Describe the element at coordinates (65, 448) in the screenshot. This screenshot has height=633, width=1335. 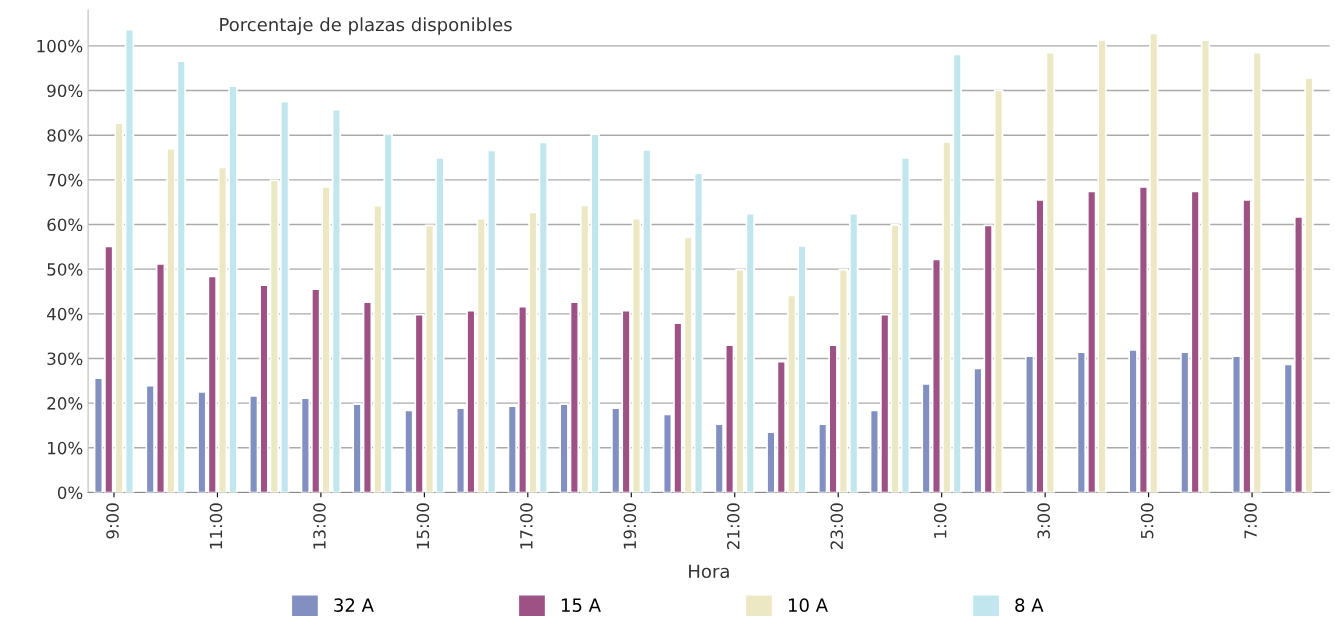
I see `y-tick-label: 10%` at that location.